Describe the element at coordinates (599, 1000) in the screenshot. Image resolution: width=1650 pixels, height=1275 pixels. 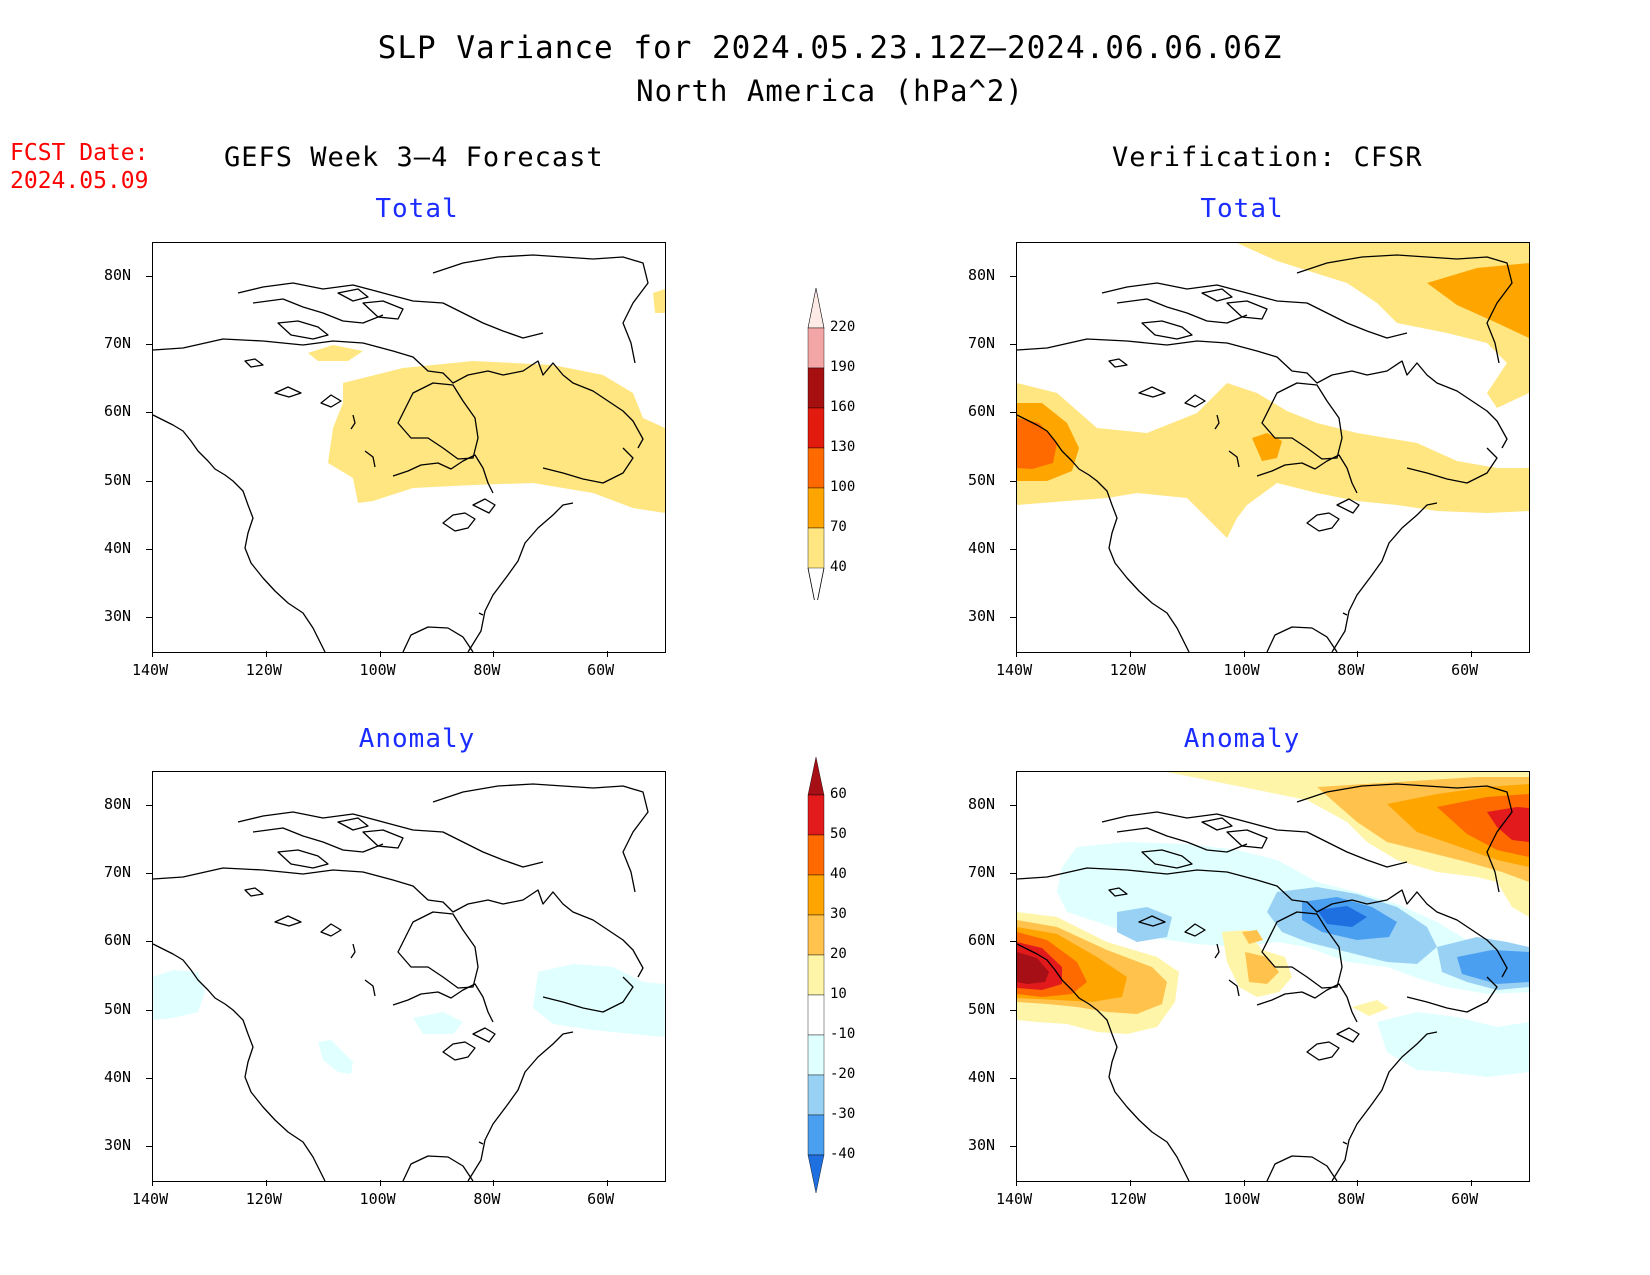
I see `forecast-anom-shade-neg10-east` at that location.